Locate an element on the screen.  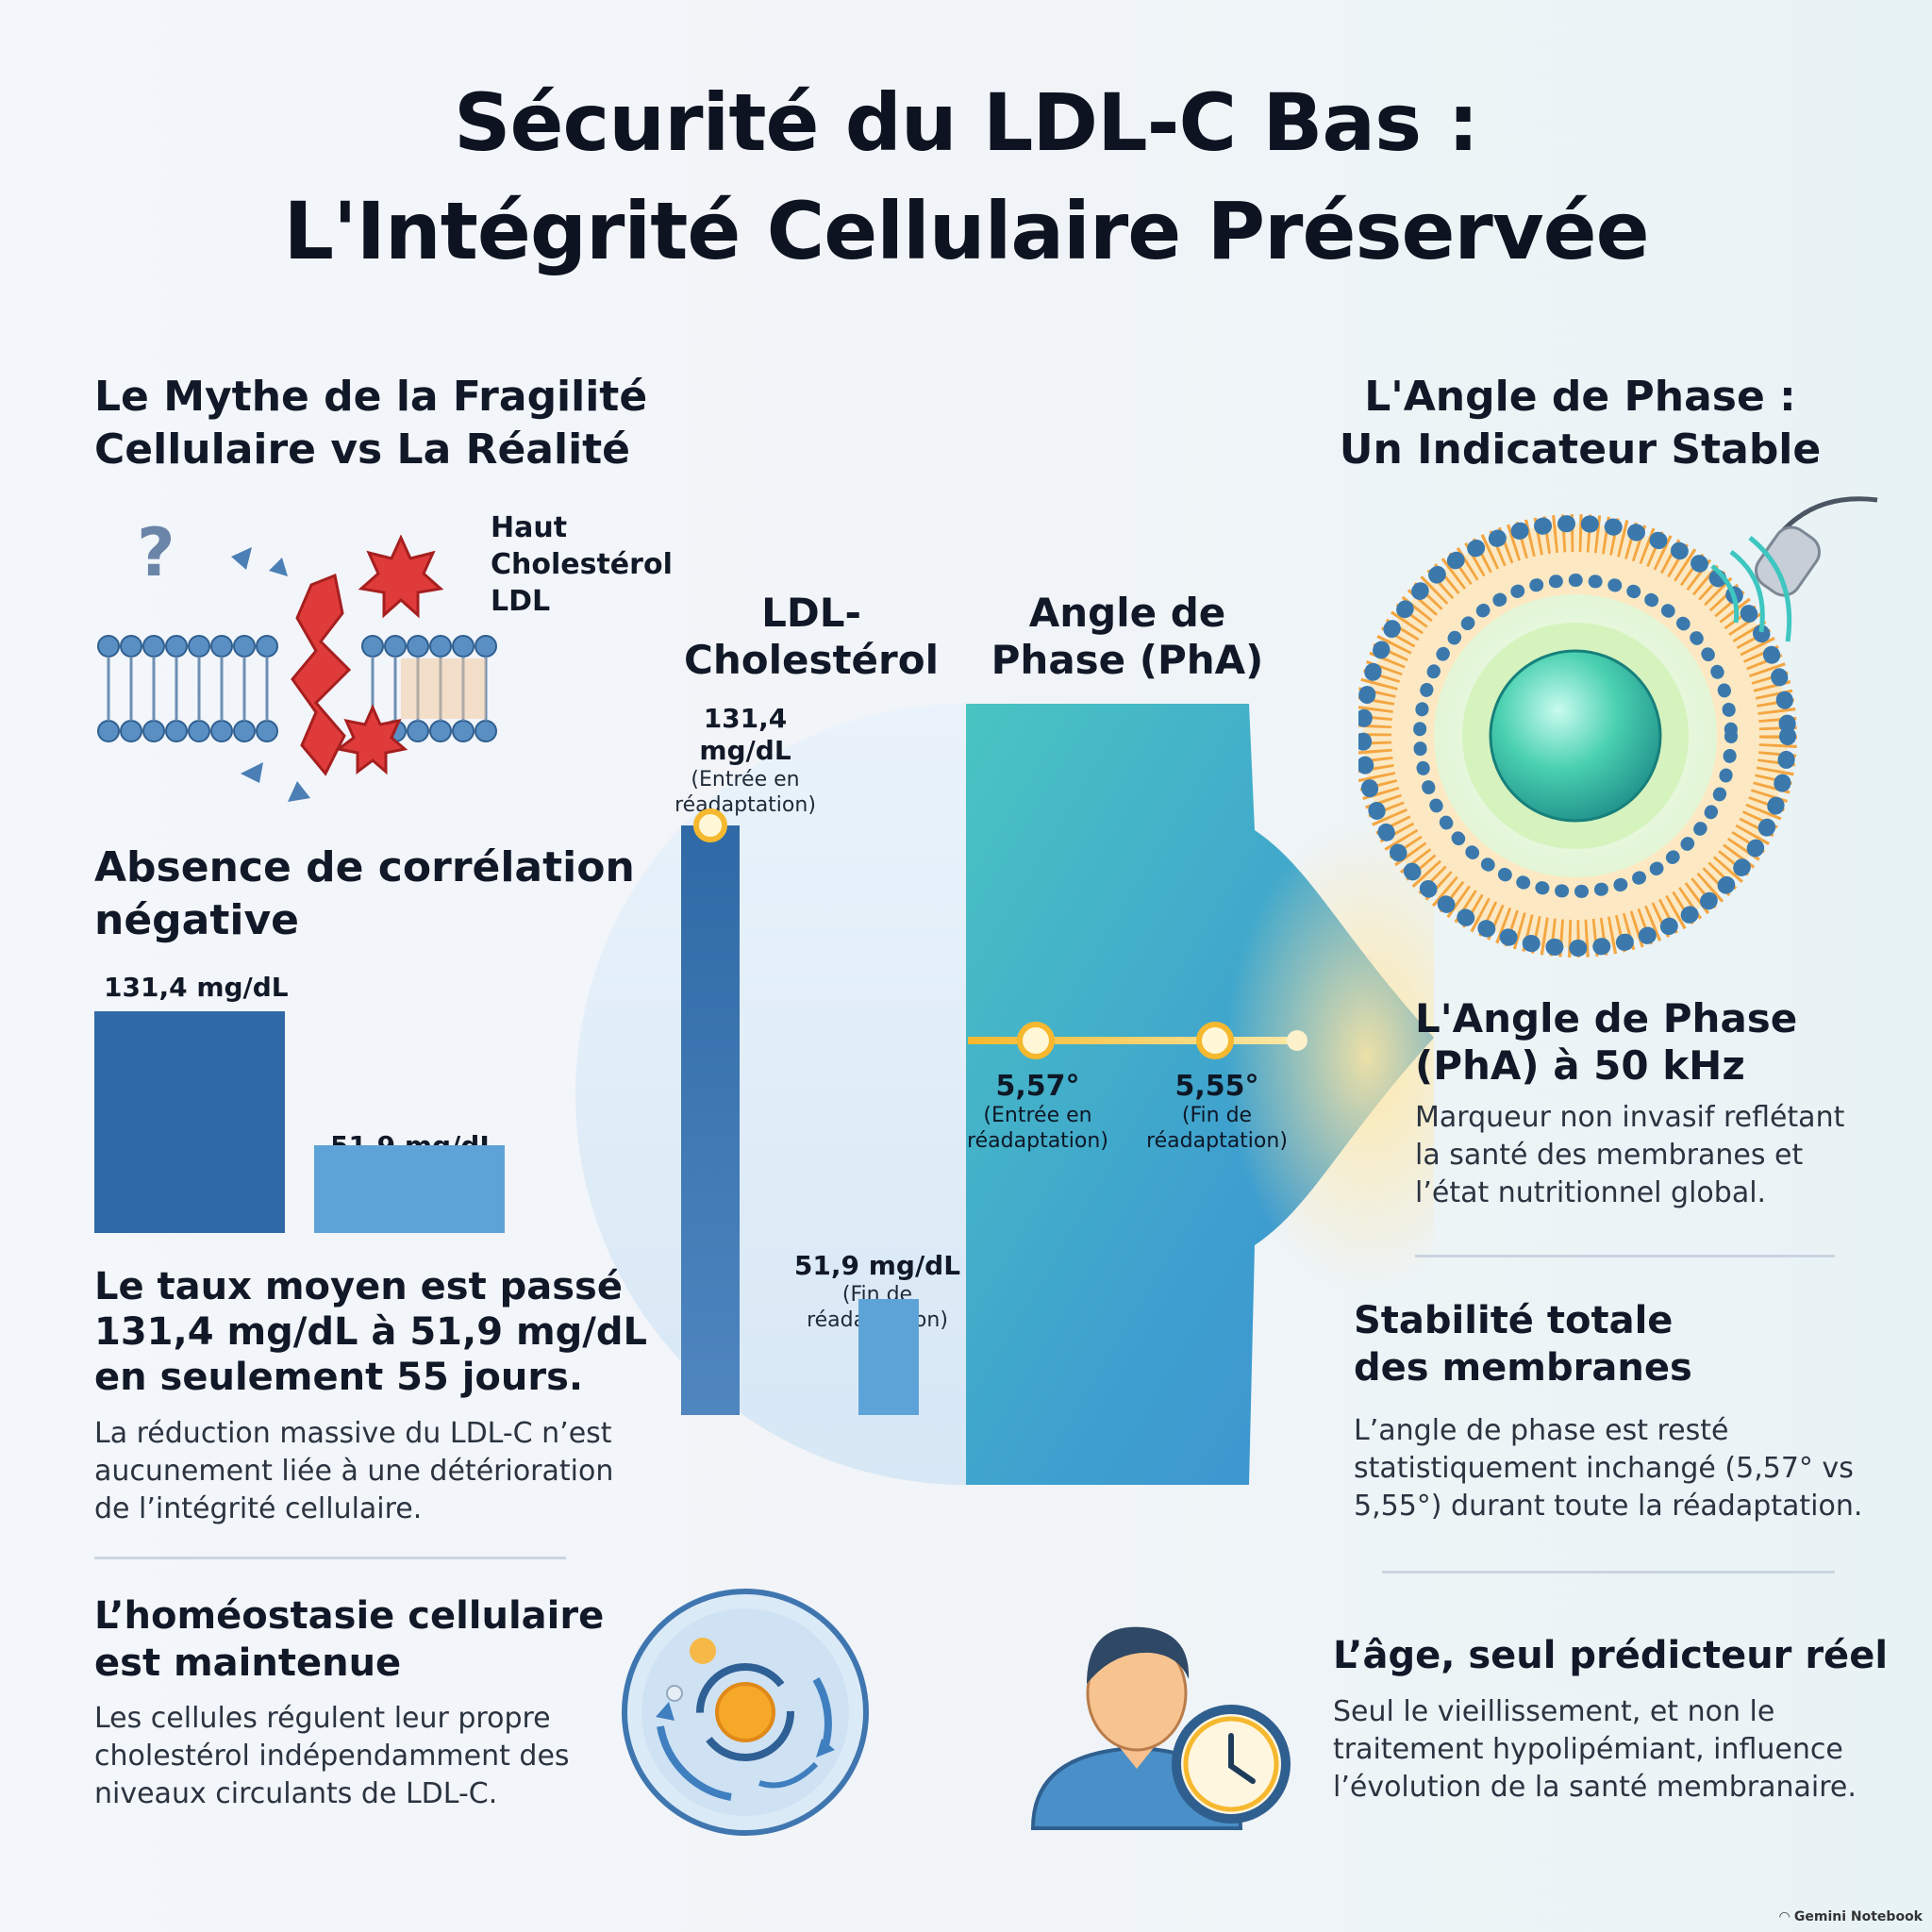
healthy-cell-illustration is located at coordinates (1618, 727).